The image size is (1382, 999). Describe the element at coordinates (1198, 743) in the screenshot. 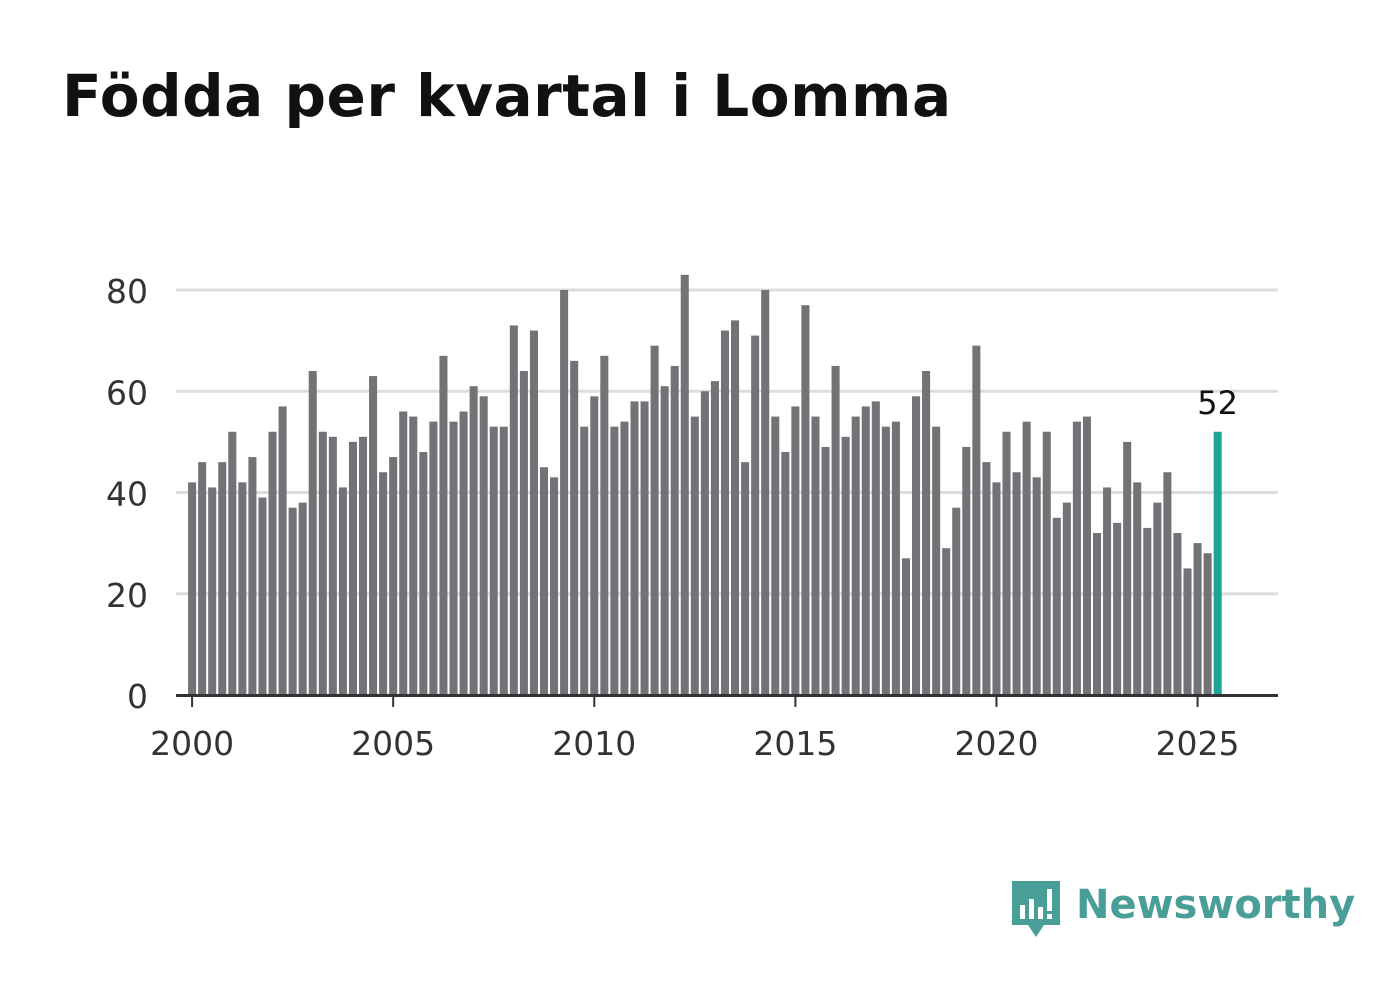

I see `x-tick-label: 2025` at that location.